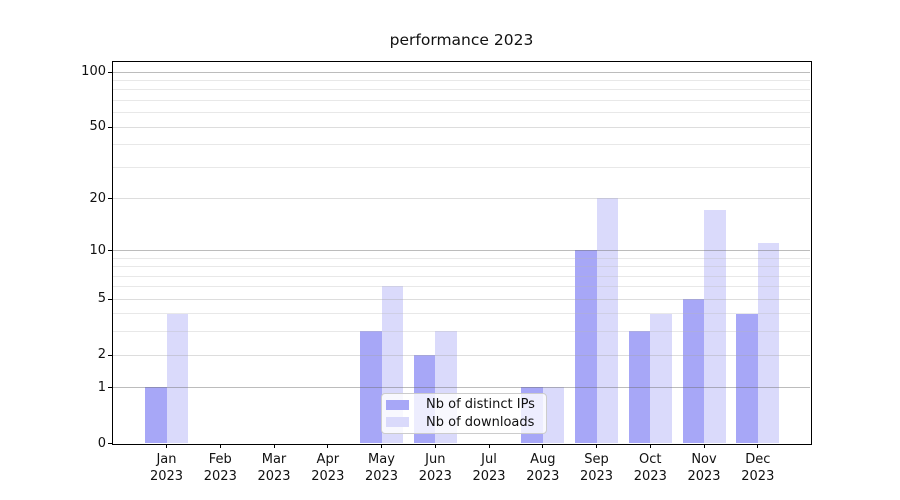 The width and height of the screenshot is (900, 500). I want to click on bar-downloads-oct, so click(661, 378).